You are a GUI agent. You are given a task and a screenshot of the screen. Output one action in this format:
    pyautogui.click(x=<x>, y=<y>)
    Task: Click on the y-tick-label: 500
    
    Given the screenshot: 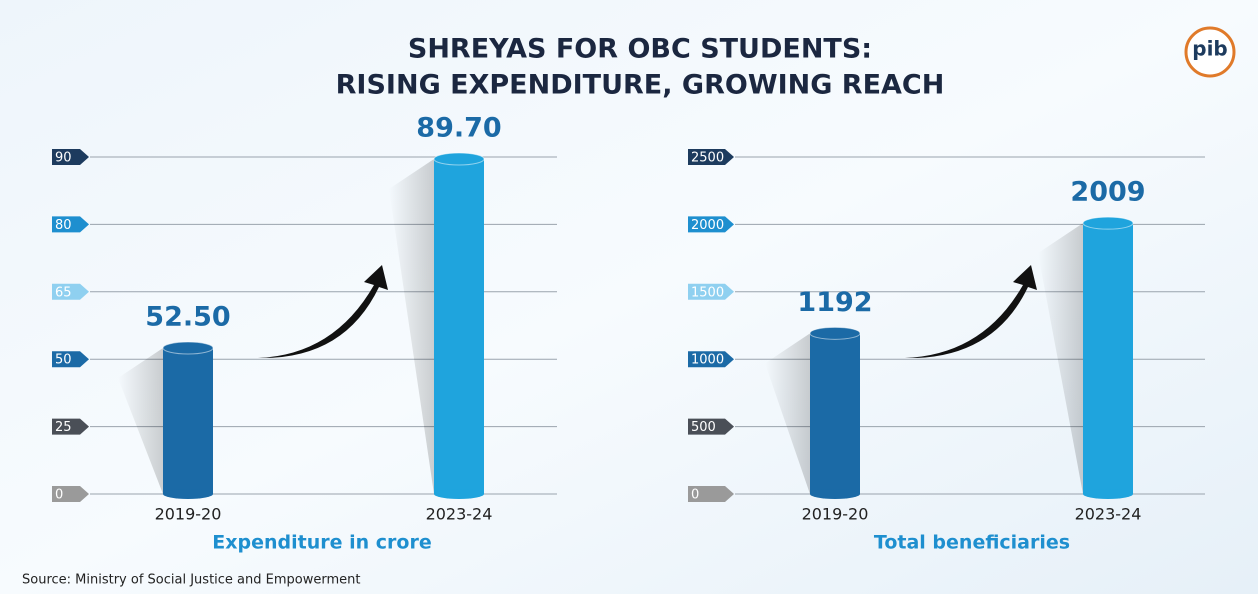 What is the action you would take?
    pyautogui.click(x=703, y=427)
    